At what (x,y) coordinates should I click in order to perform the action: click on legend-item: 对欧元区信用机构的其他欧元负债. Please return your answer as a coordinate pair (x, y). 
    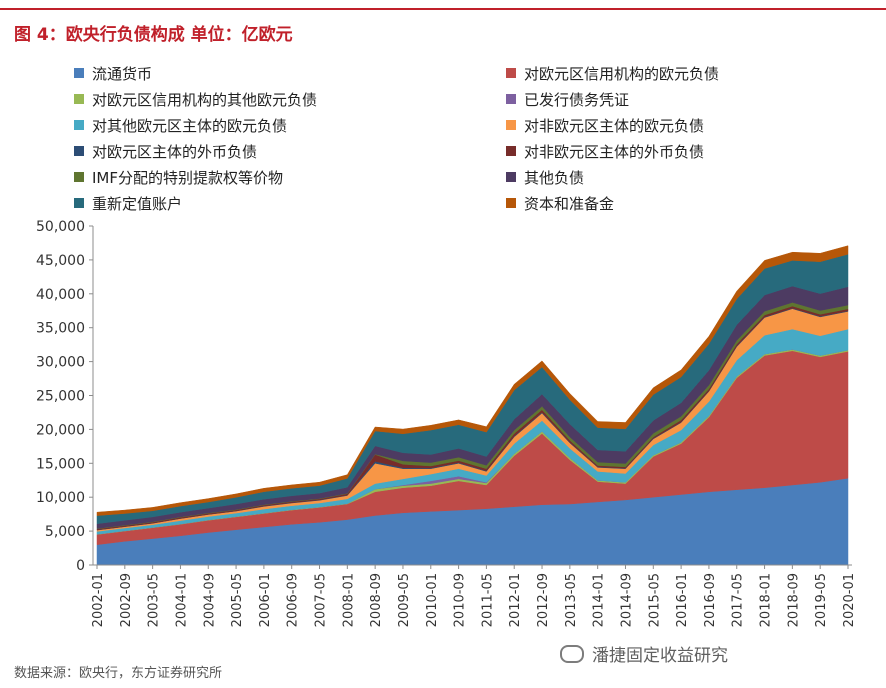
    Looking at the image, I should click on (195, 99).